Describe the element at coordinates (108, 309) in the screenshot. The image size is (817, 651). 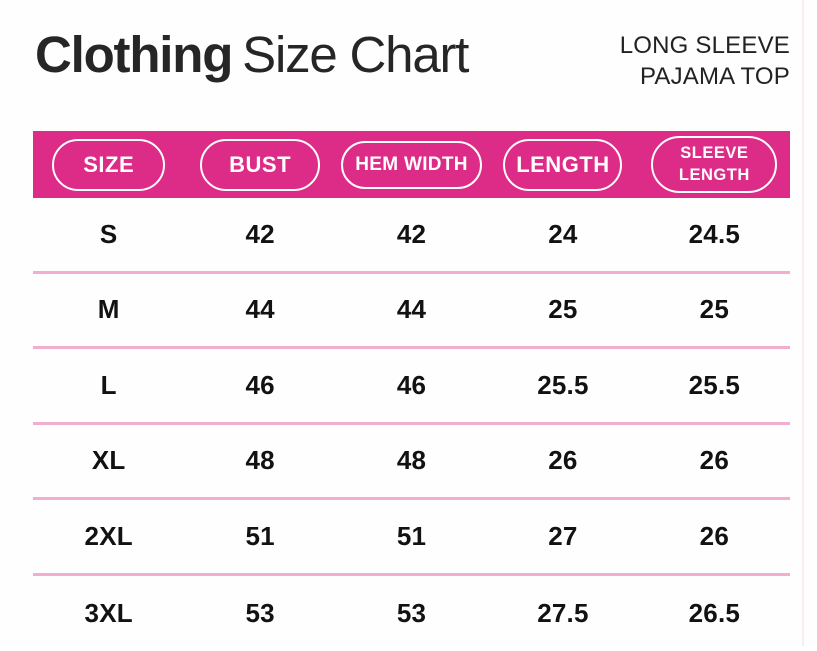
I see `size-label: M` at that location.